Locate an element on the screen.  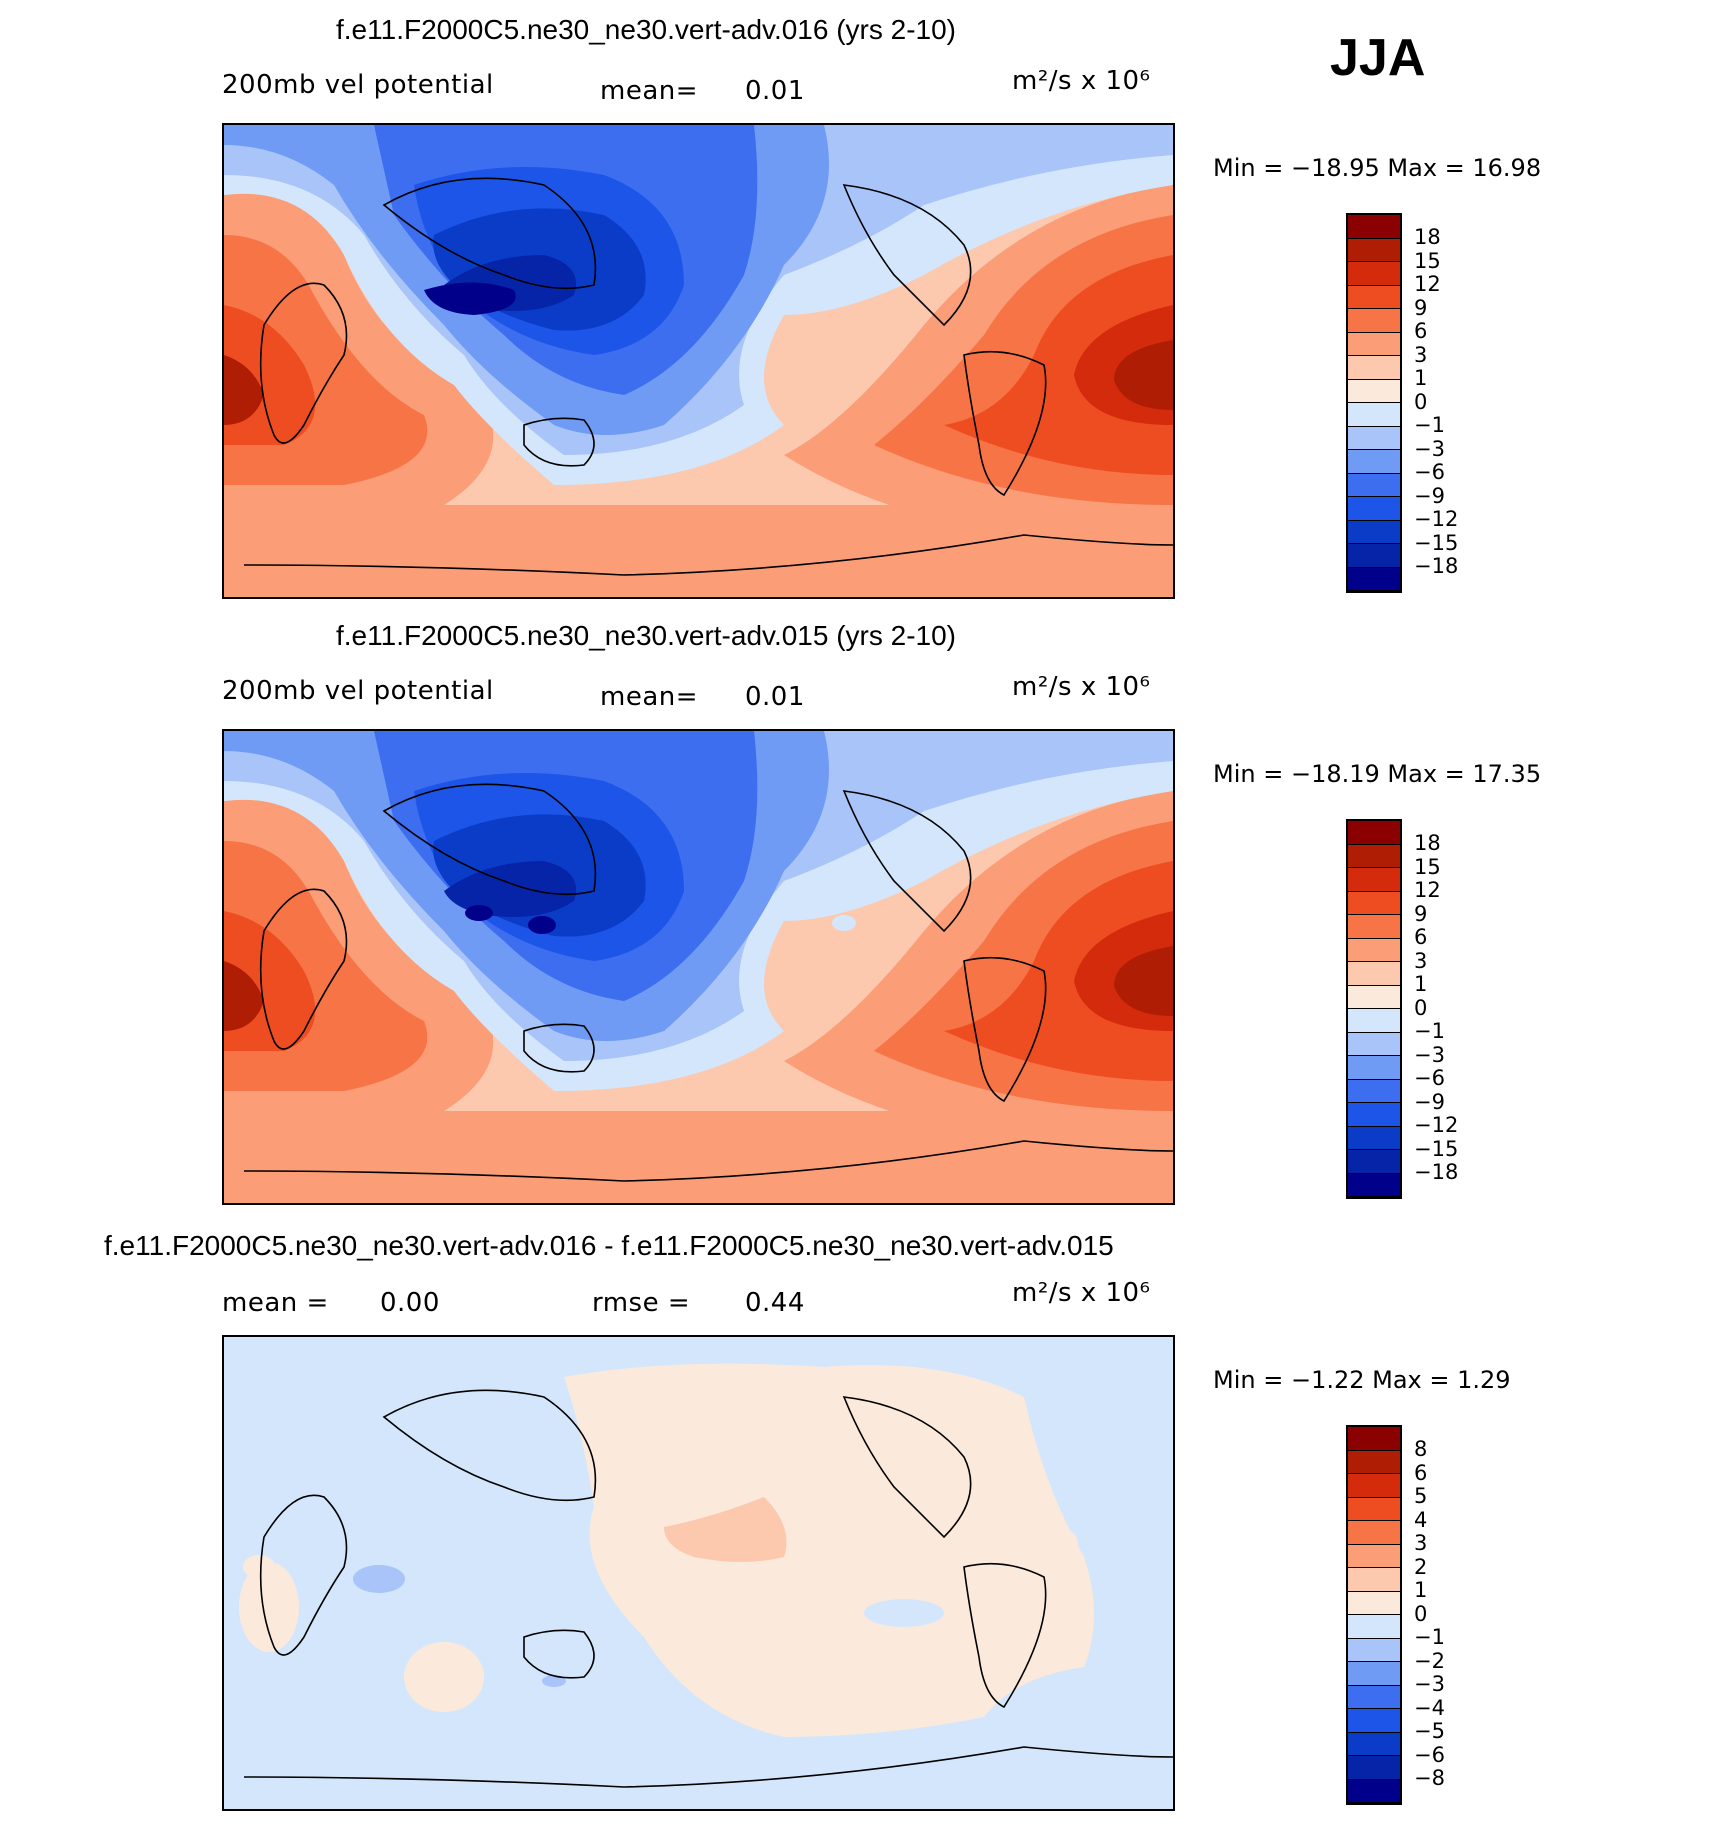
panel2-units: m²/s x 10⁶ is located at coordinates (1081, 687).